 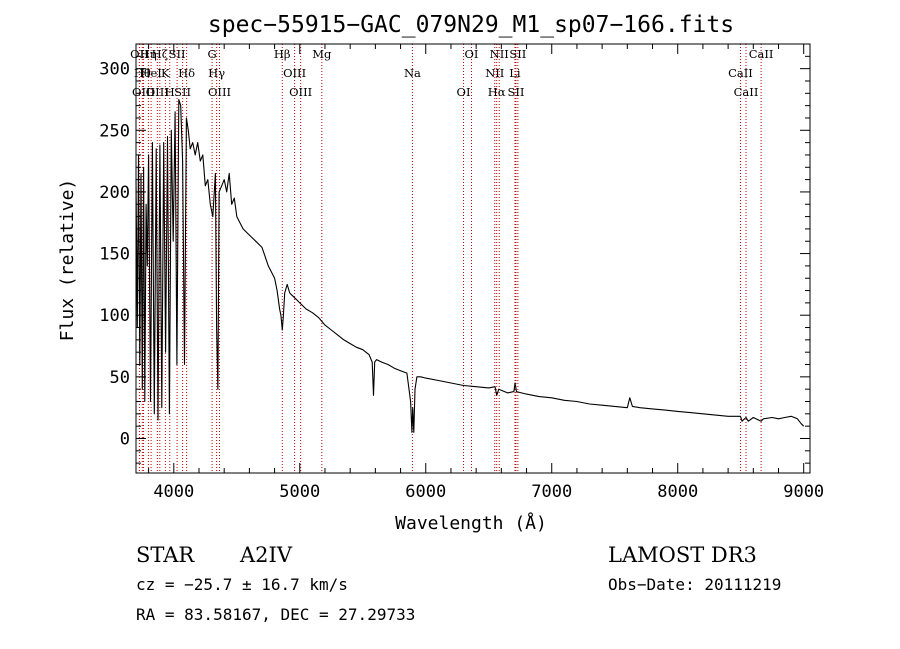 I want to click on coordinates: RA = 83.58167, DEC = 27.29733, so click(x=275, y=614).